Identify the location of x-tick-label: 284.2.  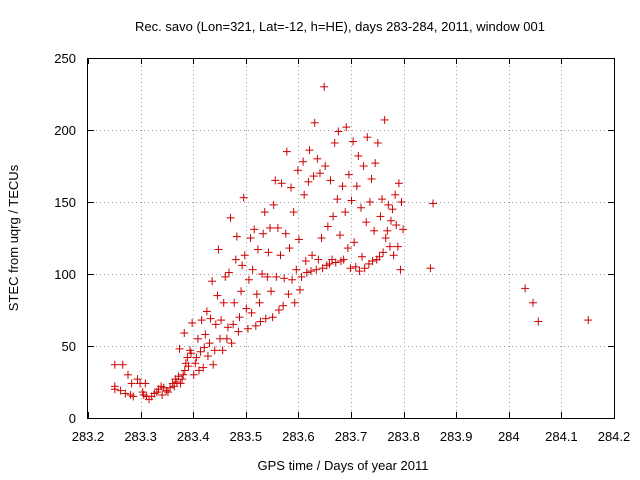
(614, 436).